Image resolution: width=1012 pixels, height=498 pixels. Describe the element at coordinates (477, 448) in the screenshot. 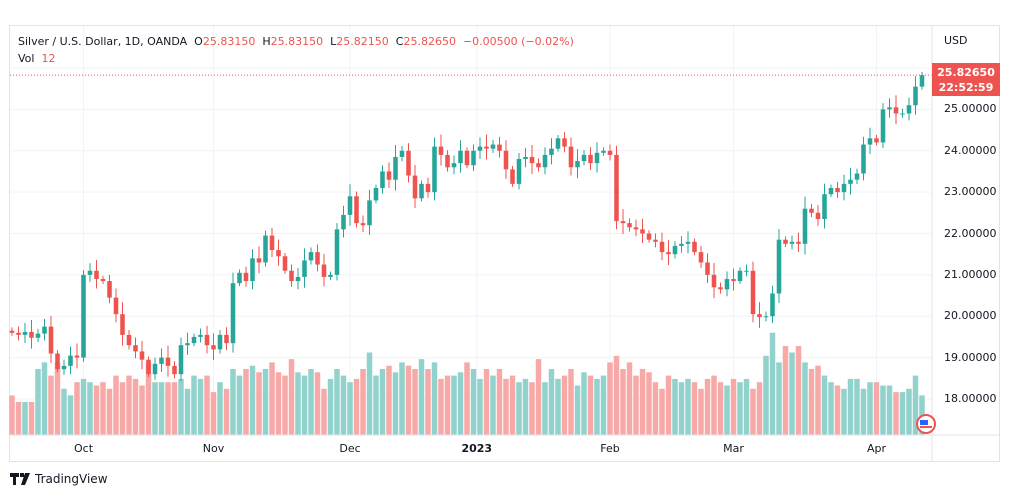

I see `time-tick-label: 2023` at that location.